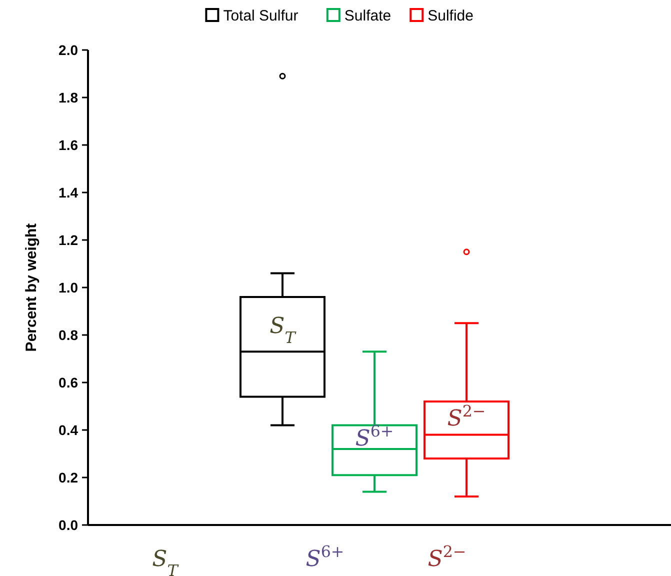 Image resolution: width=671 pixels, height=576 pixels. What do you see at coordinates (68, 477) in the screenshot?
I see `y-tick-label: 0.2` at bounding box center [68, 477].